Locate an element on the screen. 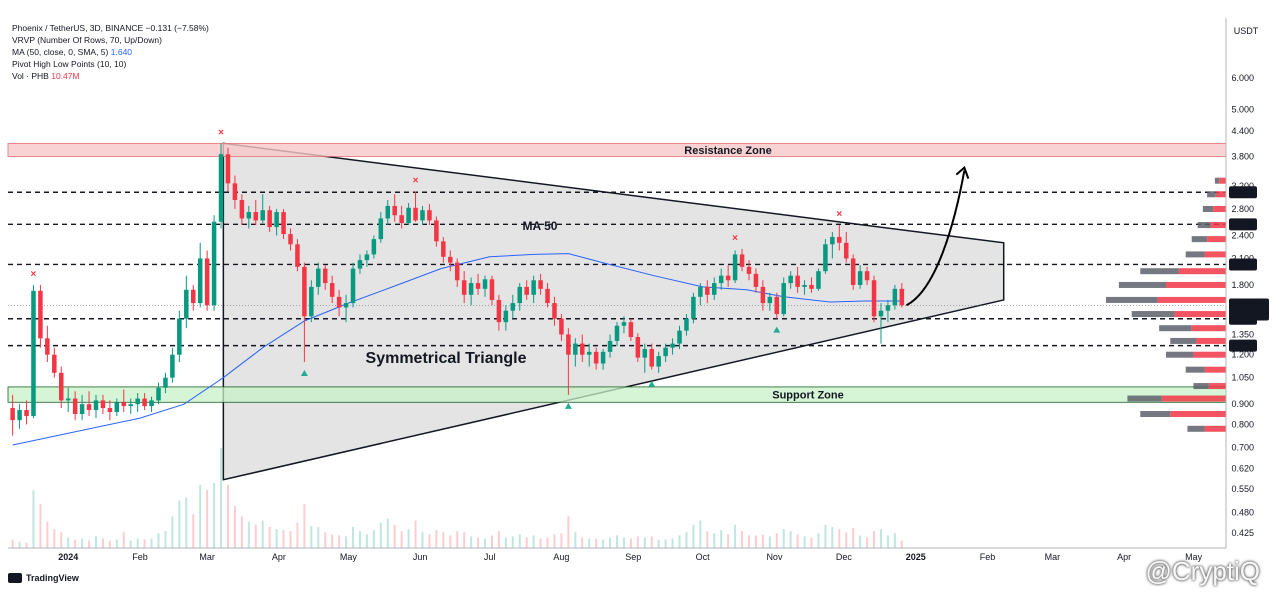 The height and width of the screenshot is (592, 1280). legend-volume: Vol · PHB 10.47M is located at coordinates (110, 76).